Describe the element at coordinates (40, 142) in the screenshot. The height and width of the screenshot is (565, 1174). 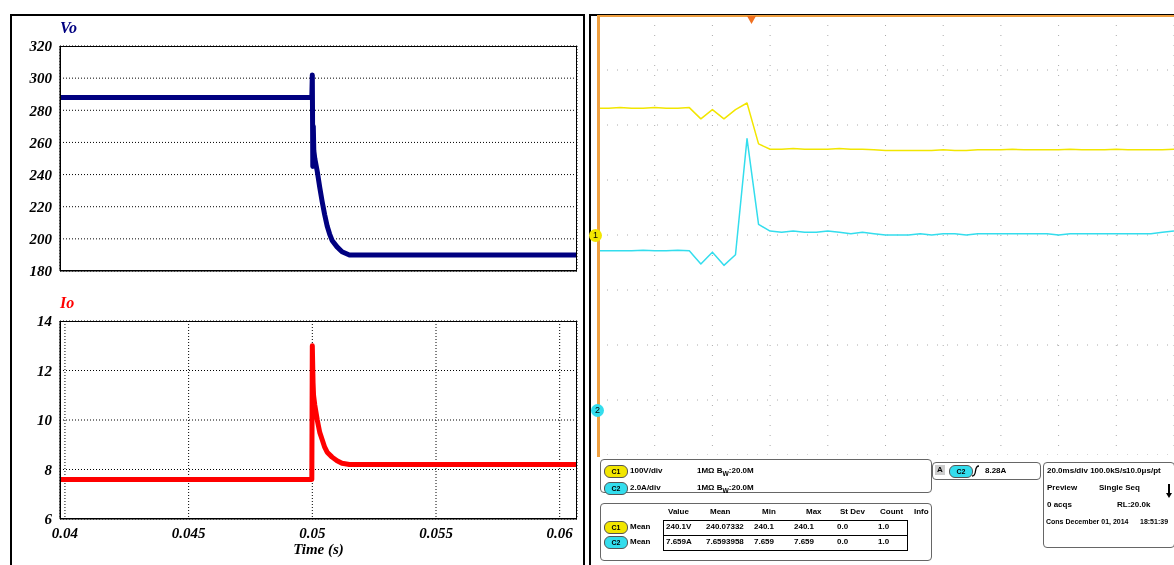
I see `y-tick-label: 260` at that location.